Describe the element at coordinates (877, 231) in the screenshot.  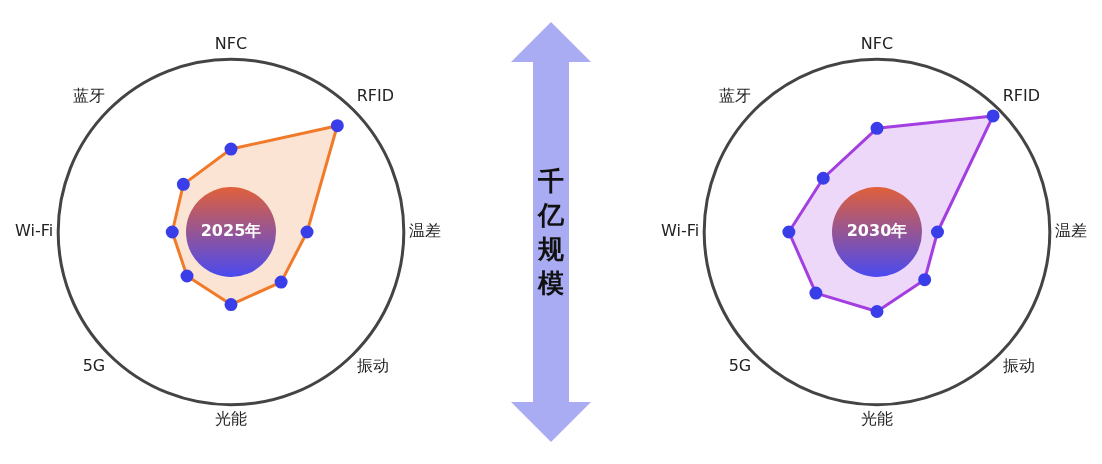
I see `text: 2030年` at that location.